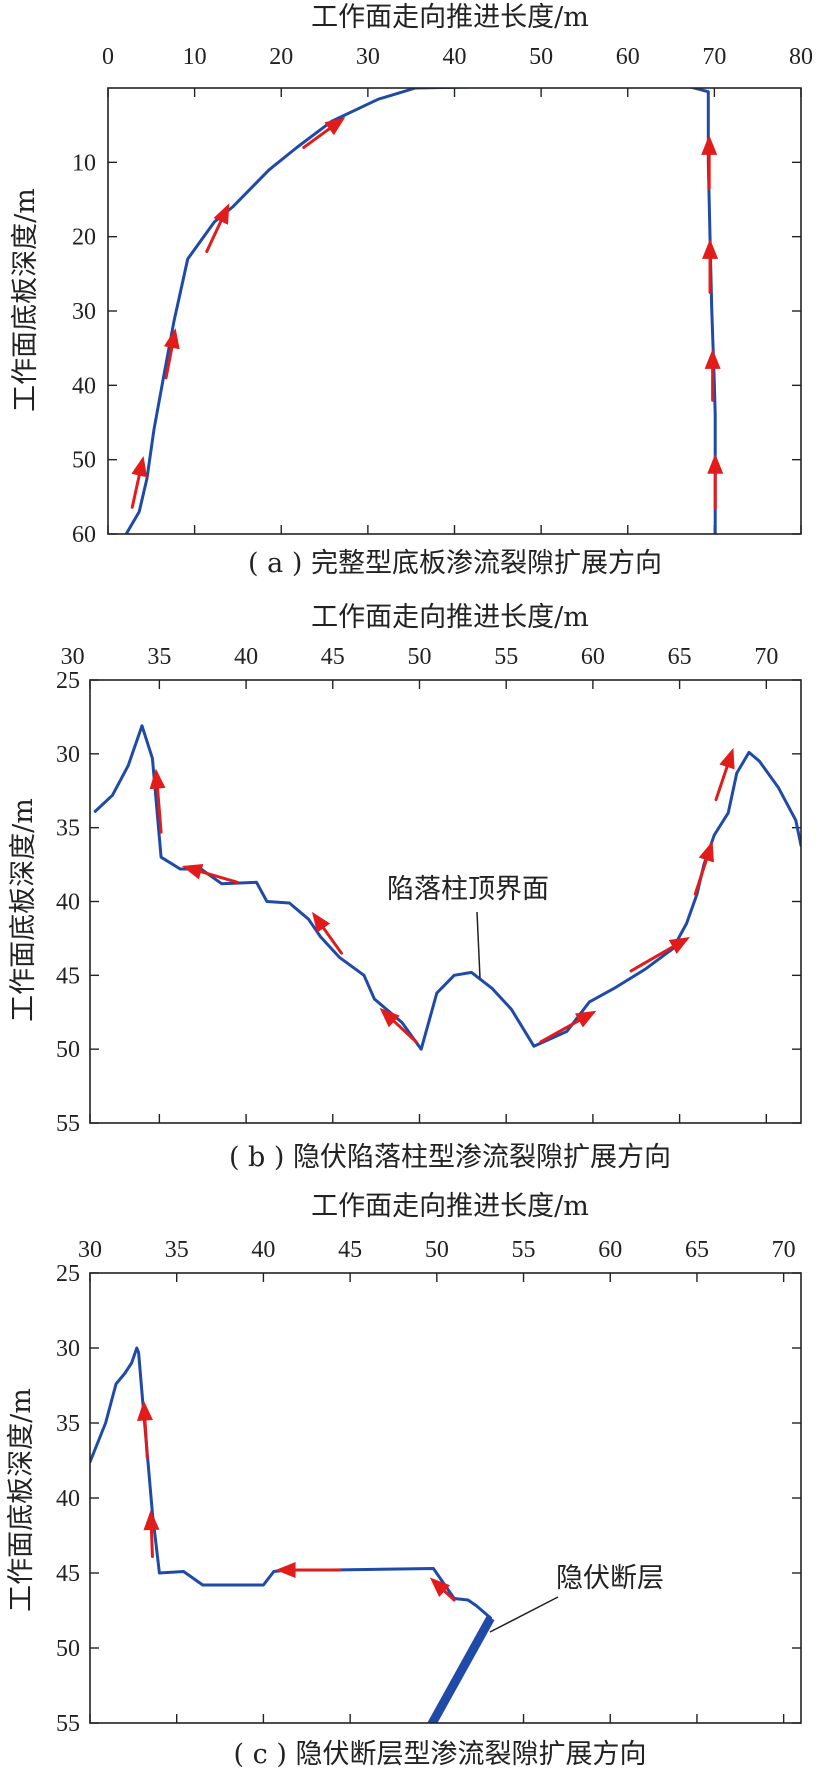  I want to click on panel-c-x-tick-label: 65, so click(697, 1250).